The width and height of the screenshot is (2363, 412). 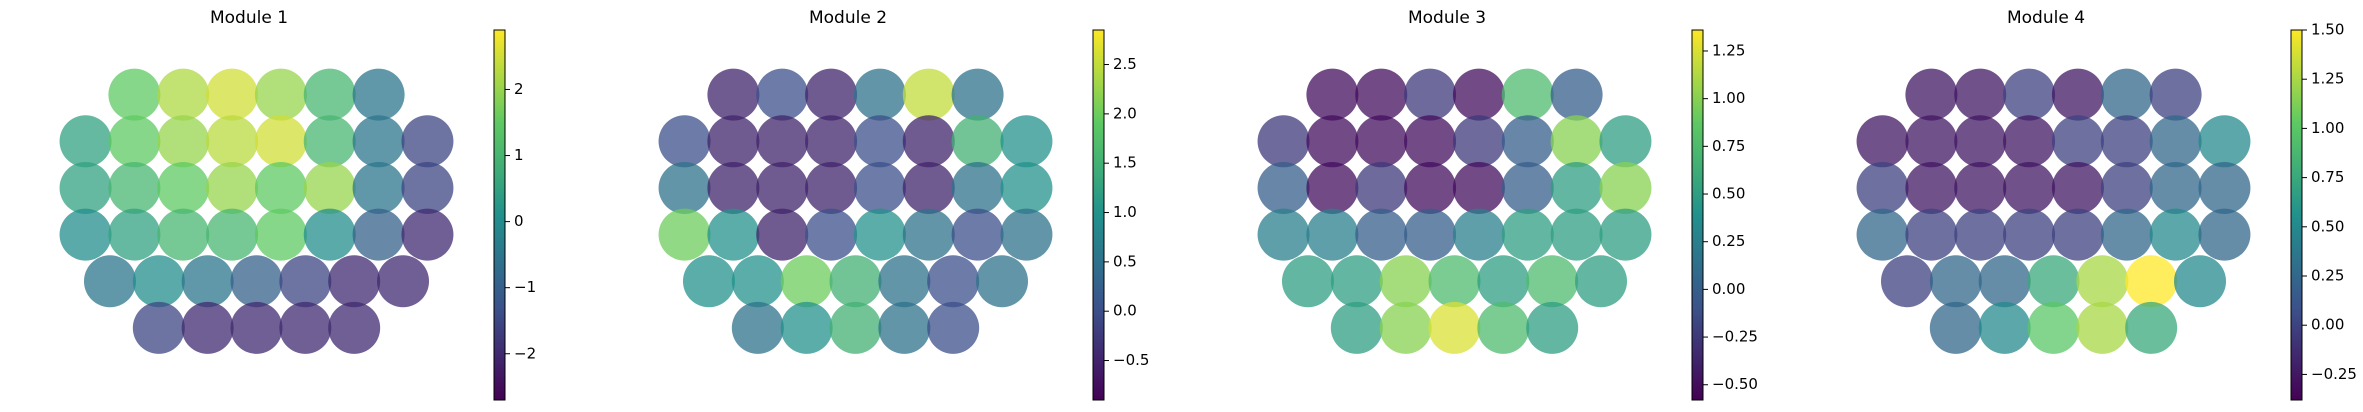 I want to click on colorbar-tick-label: −0.50, so click(x=1735, y=384).